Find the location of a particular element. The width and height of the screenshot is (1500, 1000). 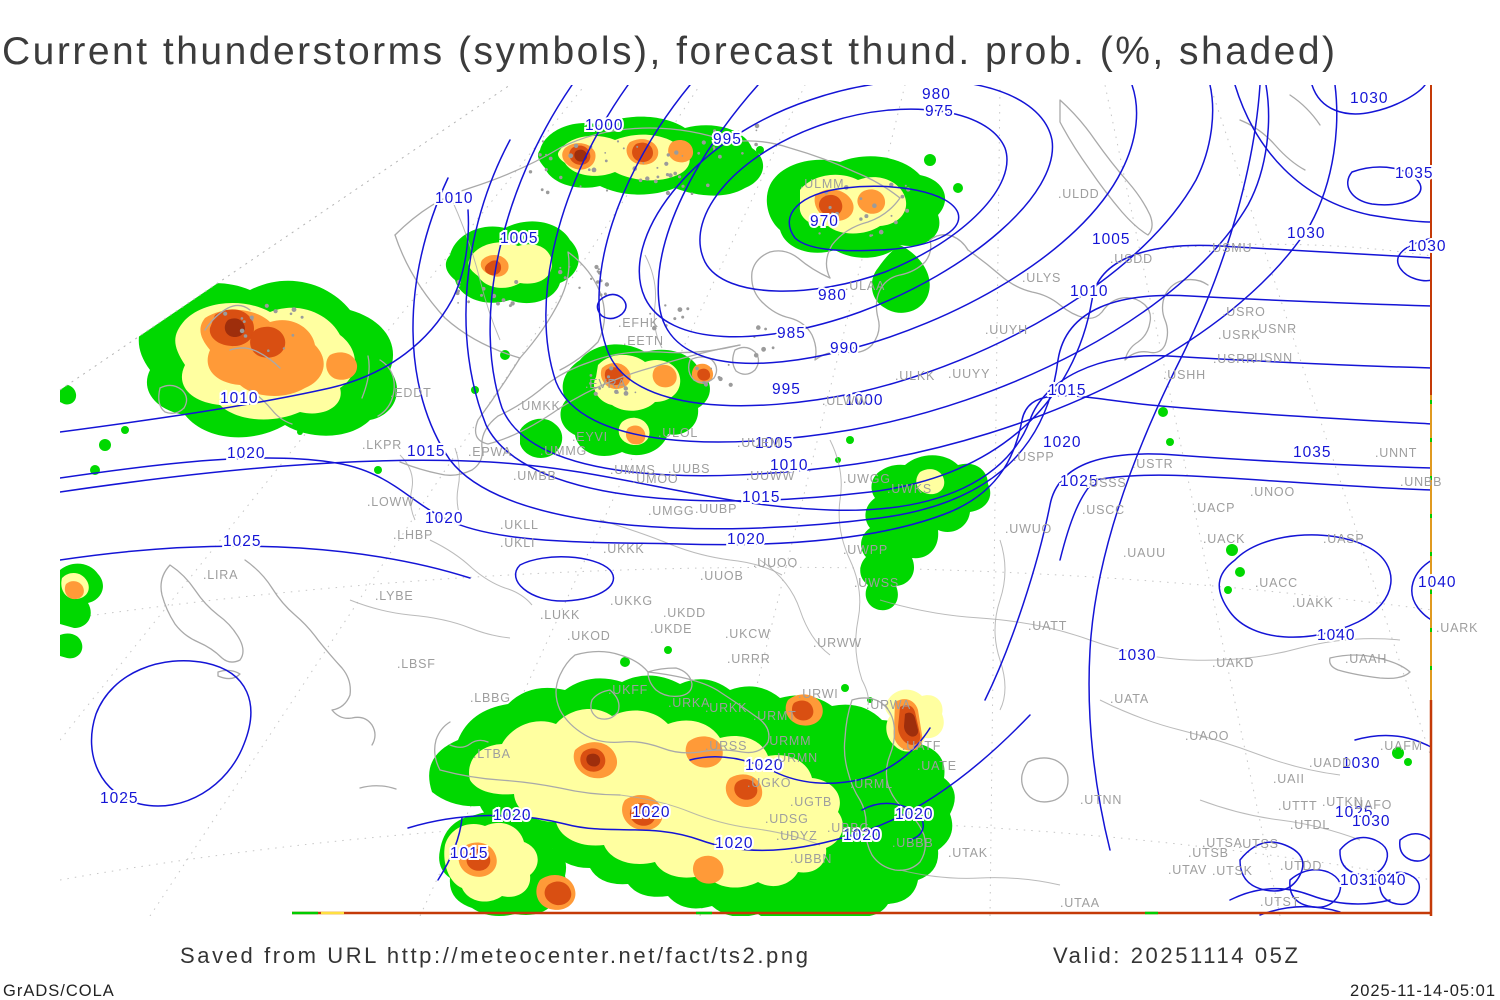

station-label: .UTTT is located at coordinates (1297, 806).